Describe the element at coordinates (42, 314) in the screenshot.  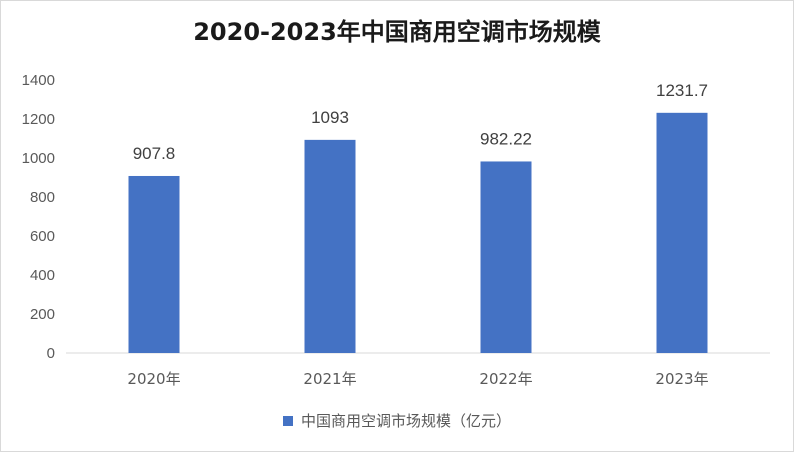
I see `y-tick-label: 200` at that location.